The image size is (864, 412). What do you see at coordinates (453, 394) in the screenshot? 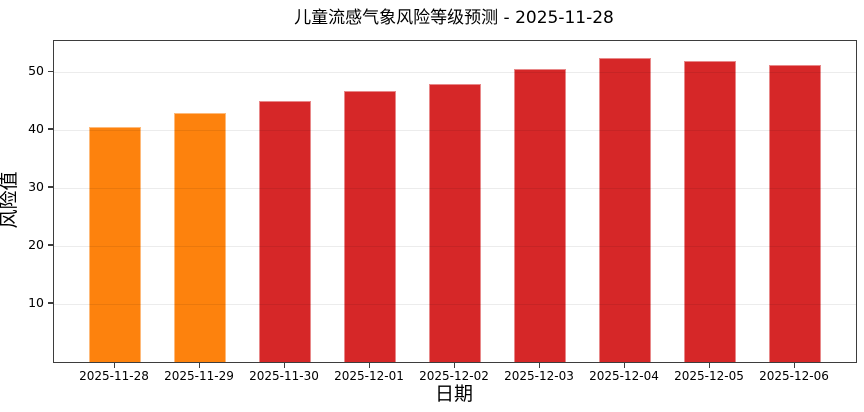
I see `x-axis-label: 日期` at bounding box center [453, 394].